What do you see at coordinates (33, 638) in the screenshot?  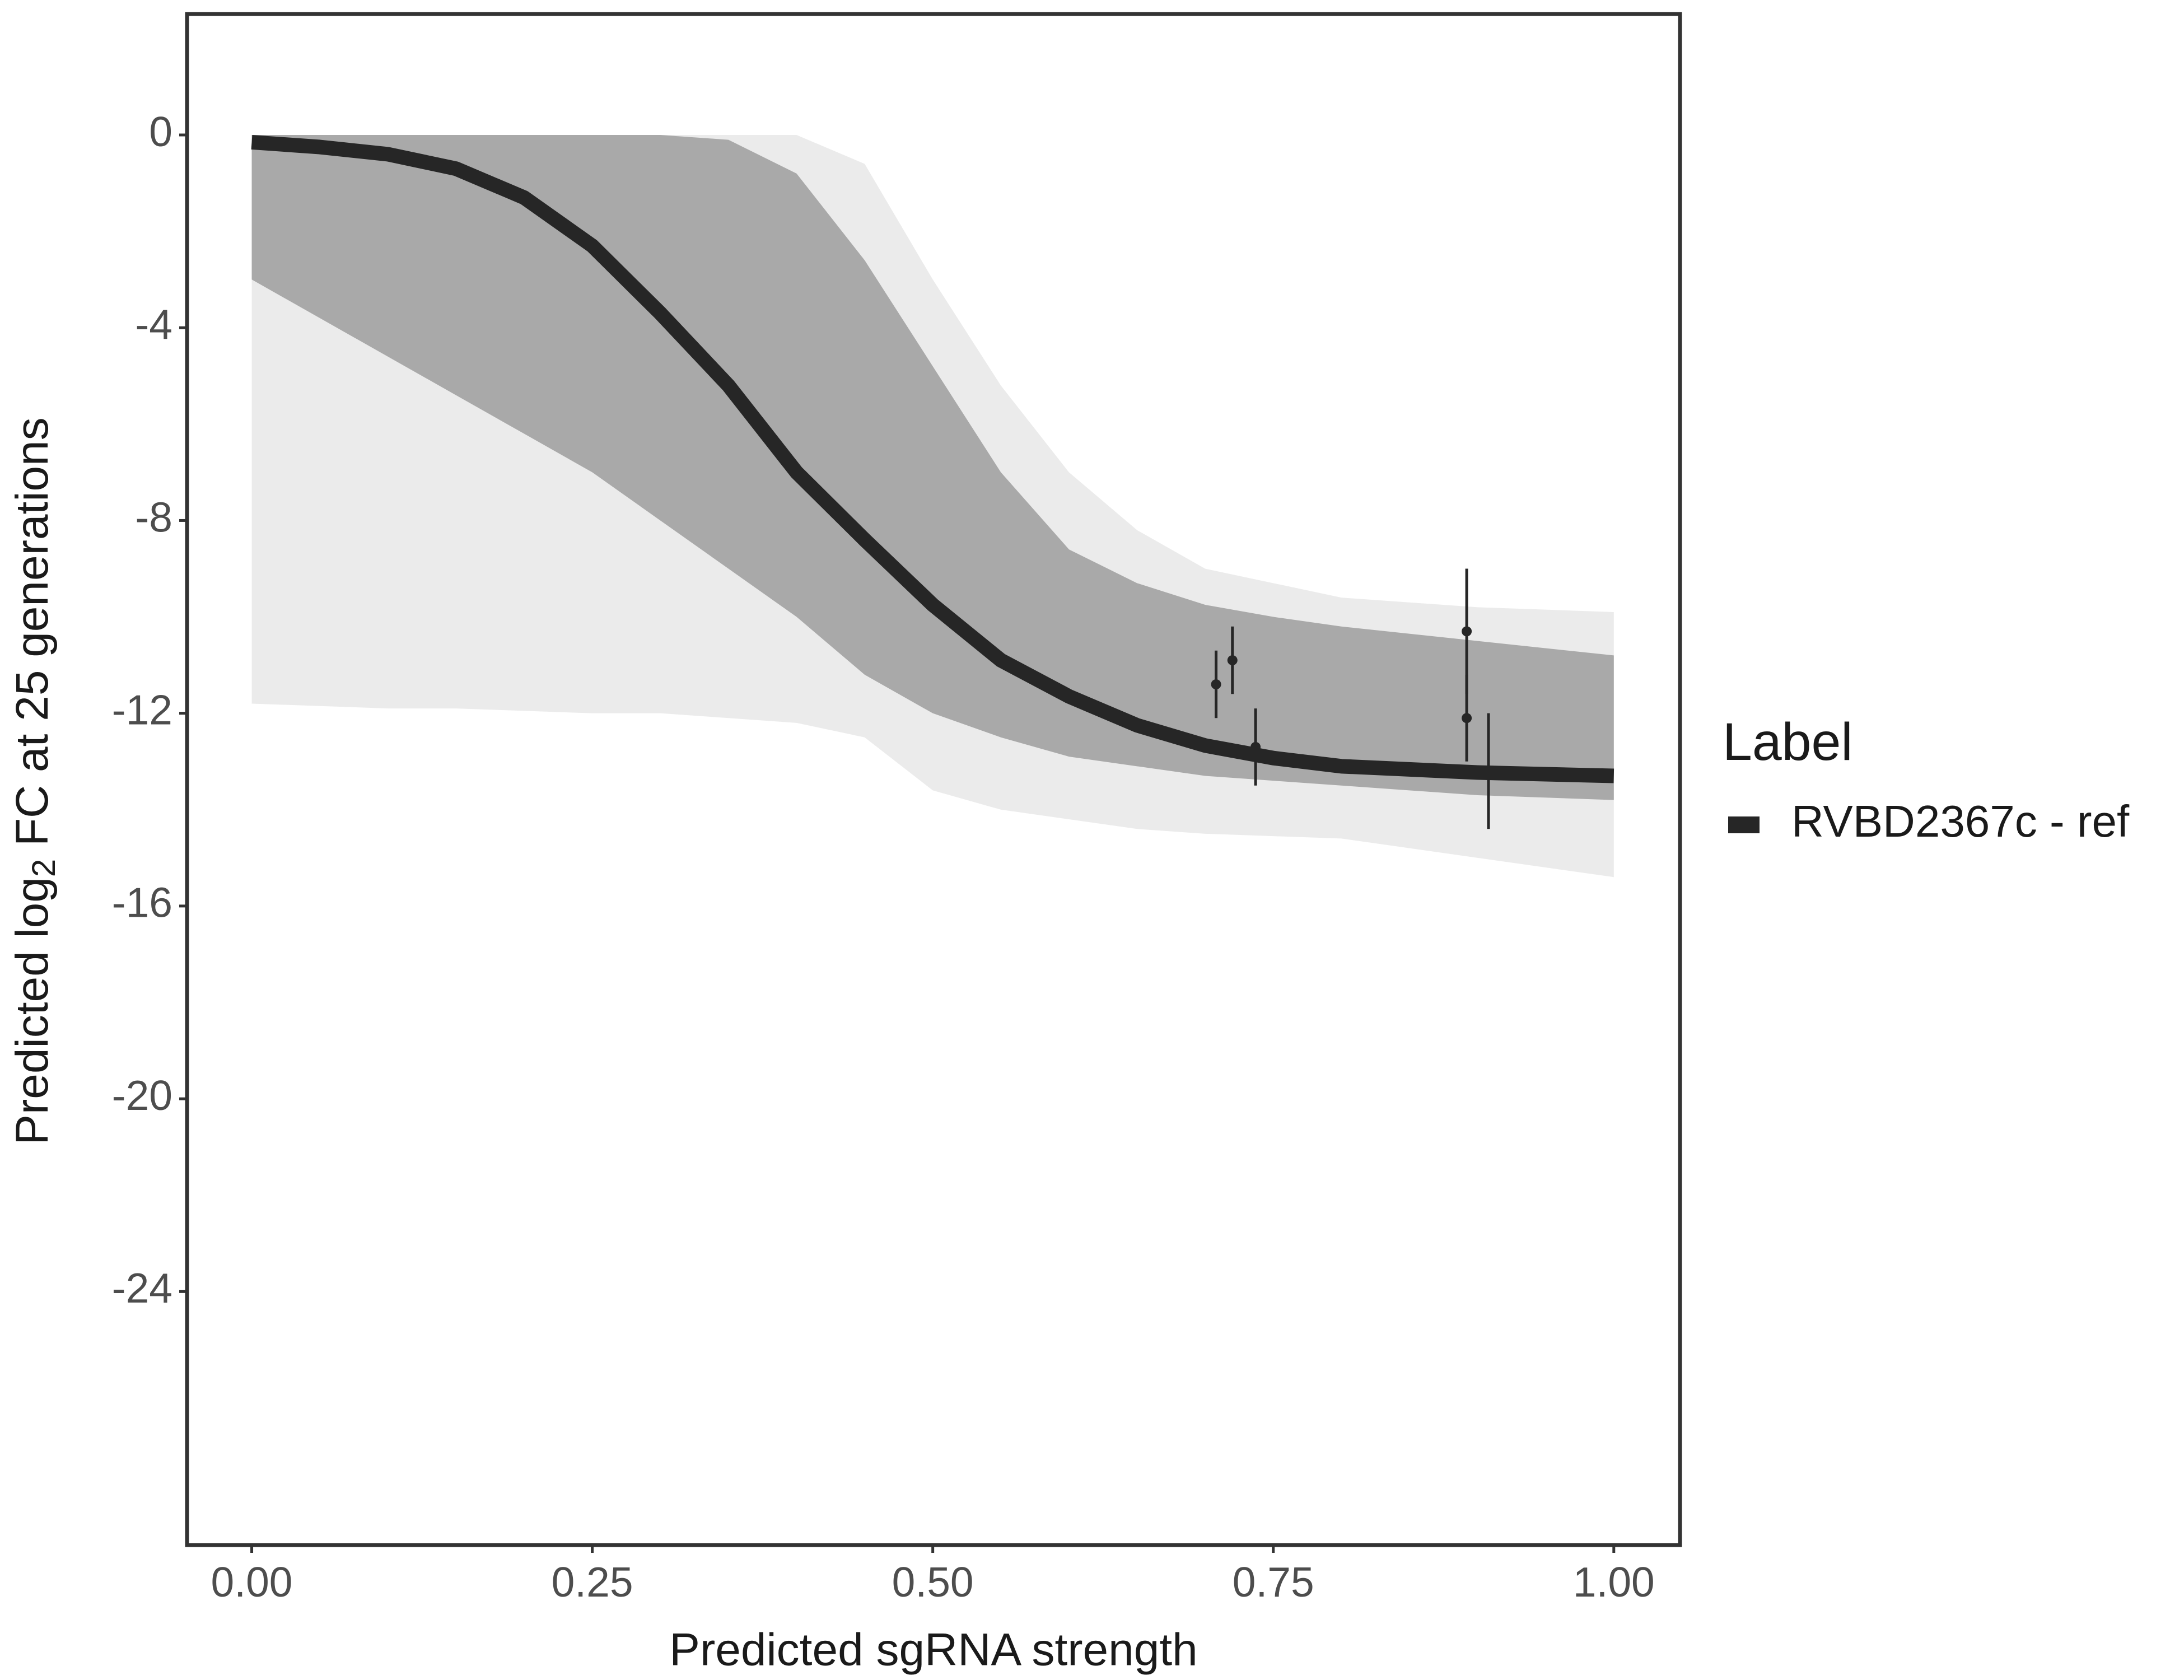 I see `y-title-part: FC at 25 generations` at bounding box center [33, 638].